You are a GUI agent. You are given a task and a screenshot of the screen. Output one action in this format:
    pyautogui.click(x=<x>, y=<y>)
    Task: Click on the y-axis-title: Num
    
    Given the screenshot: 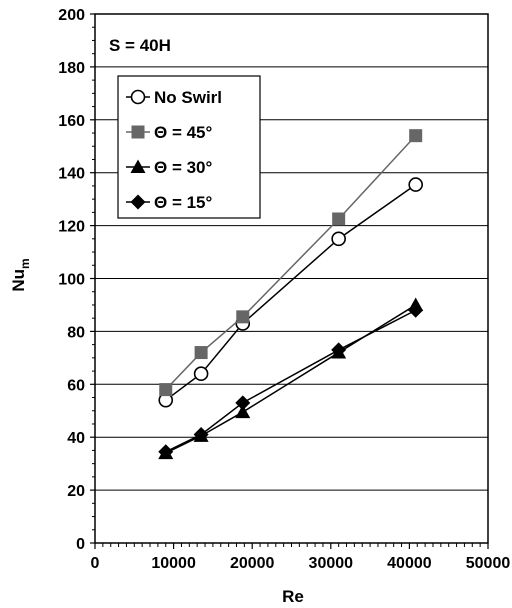 What is the action you would take?
    pyautogui.click(x=20, y=274)
    